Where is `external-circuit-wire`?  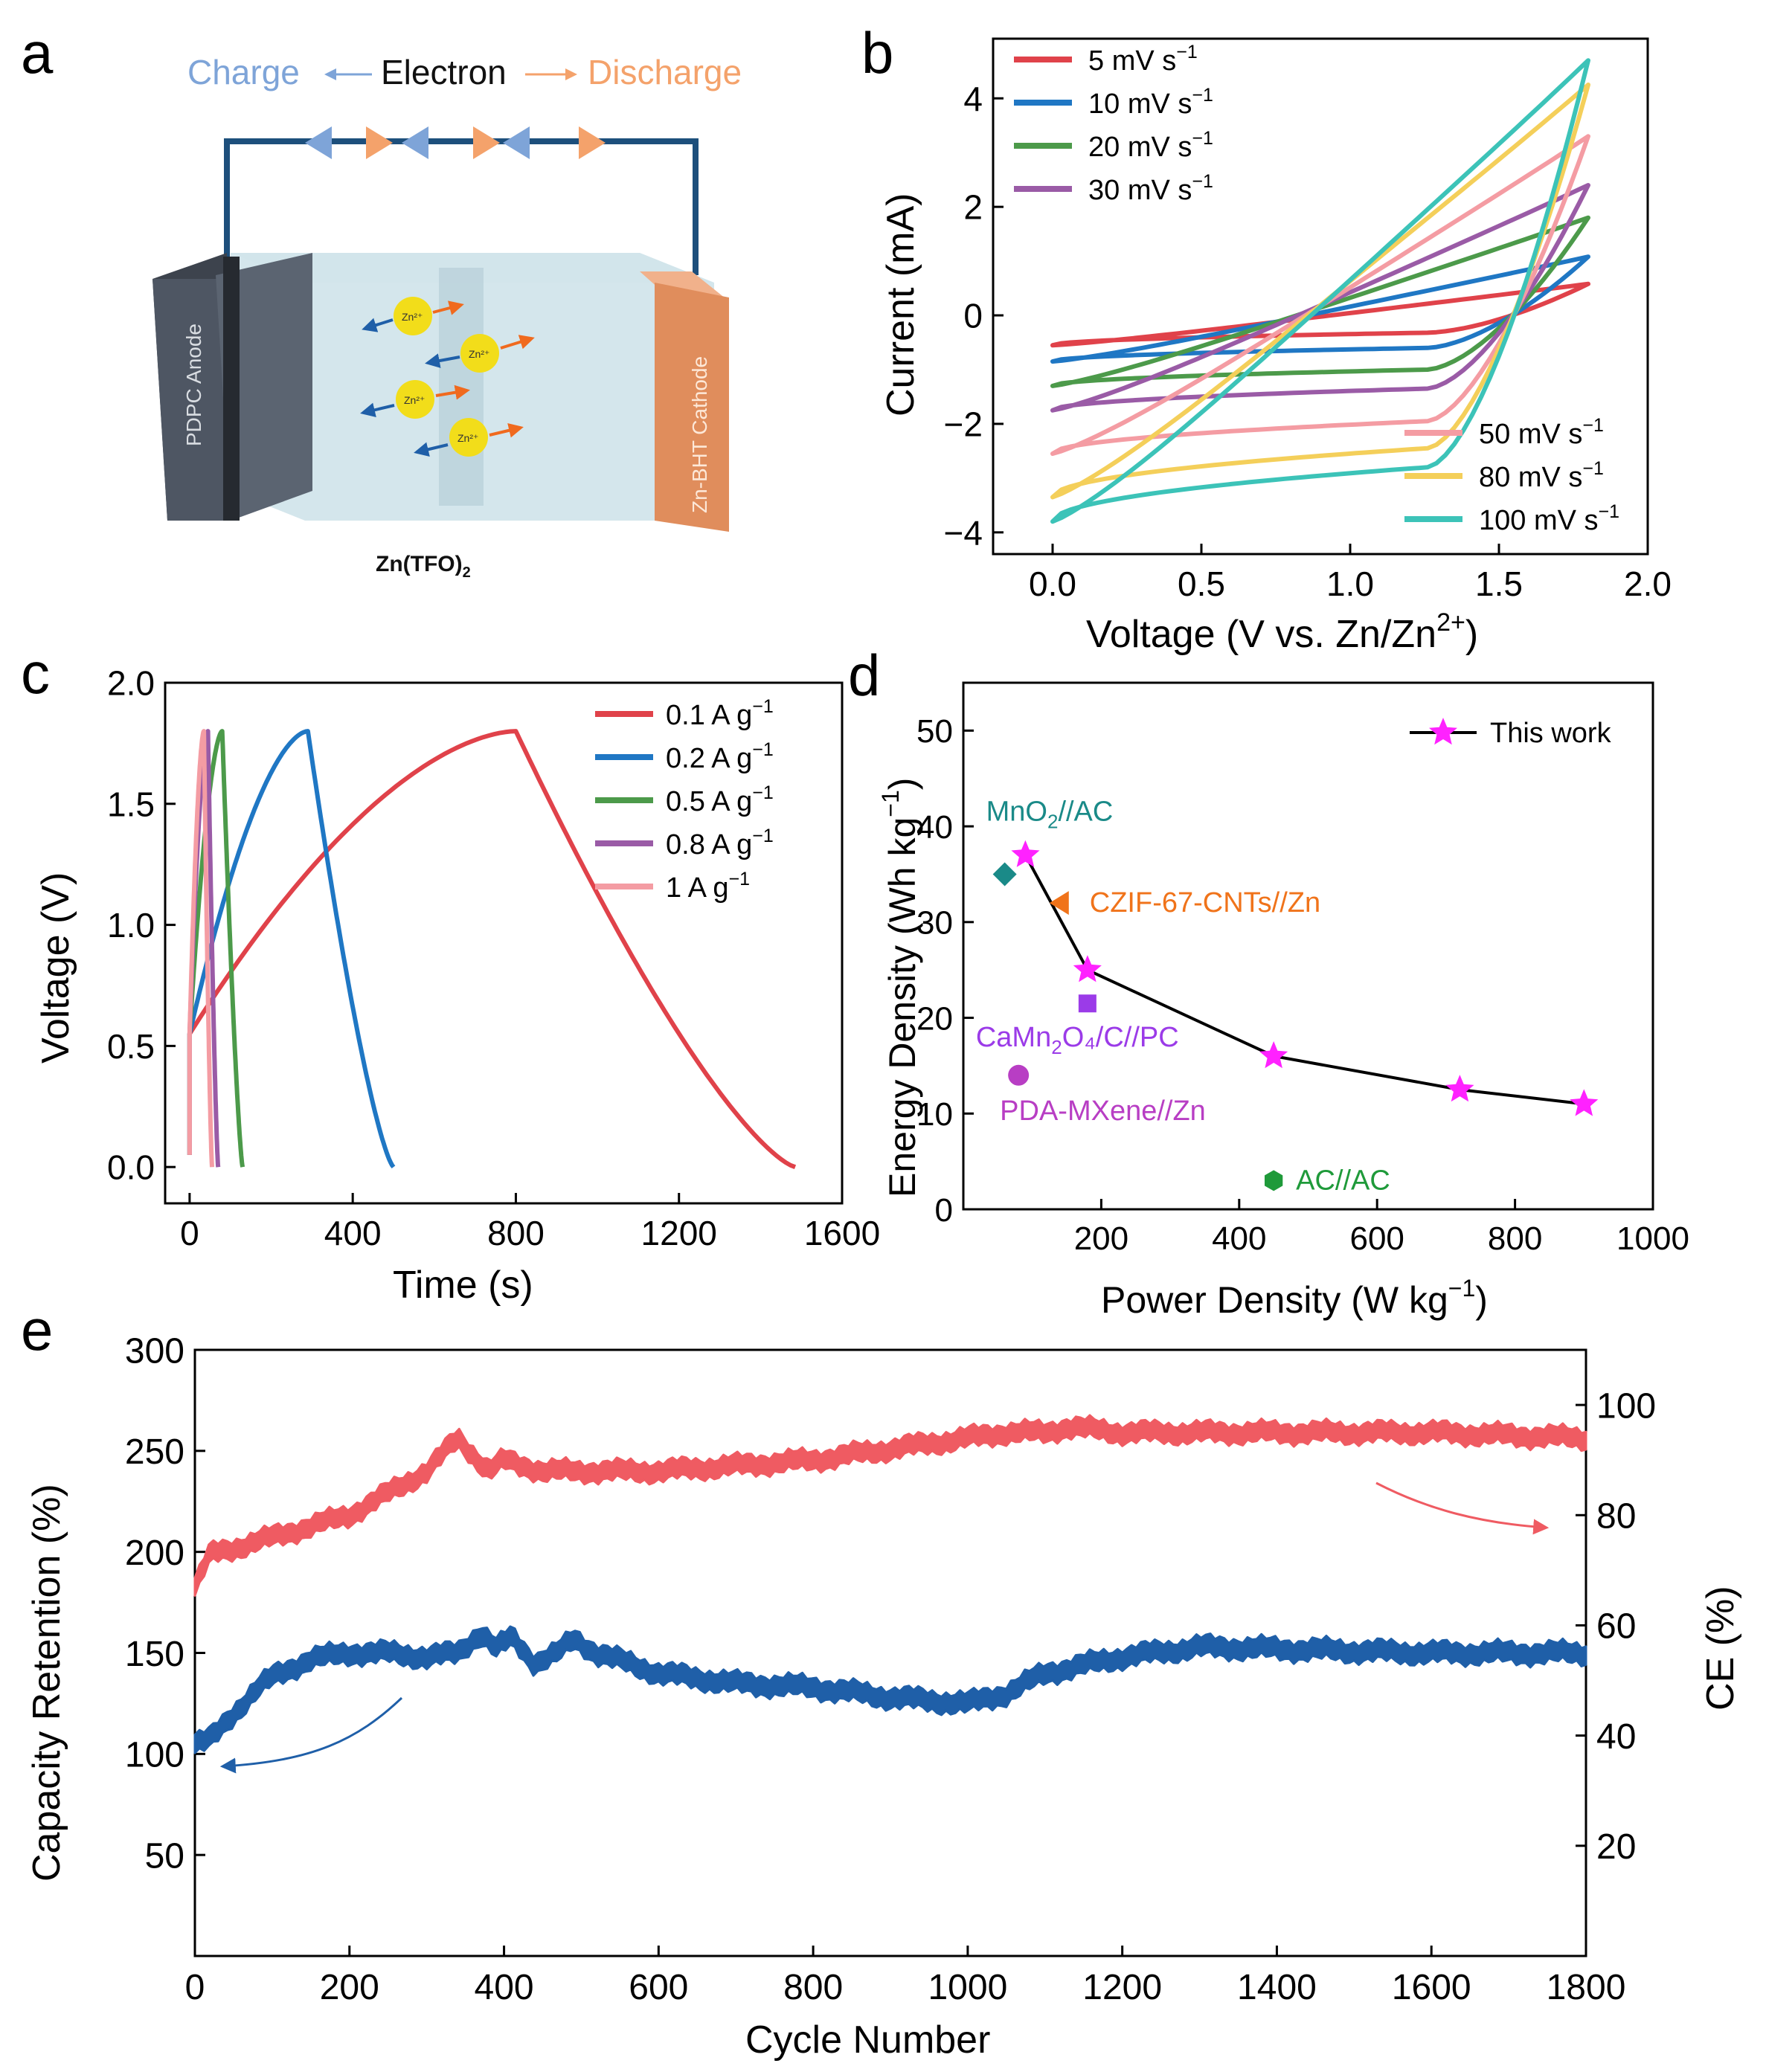
external-circuit-wire is located at coordinates (461, 206).